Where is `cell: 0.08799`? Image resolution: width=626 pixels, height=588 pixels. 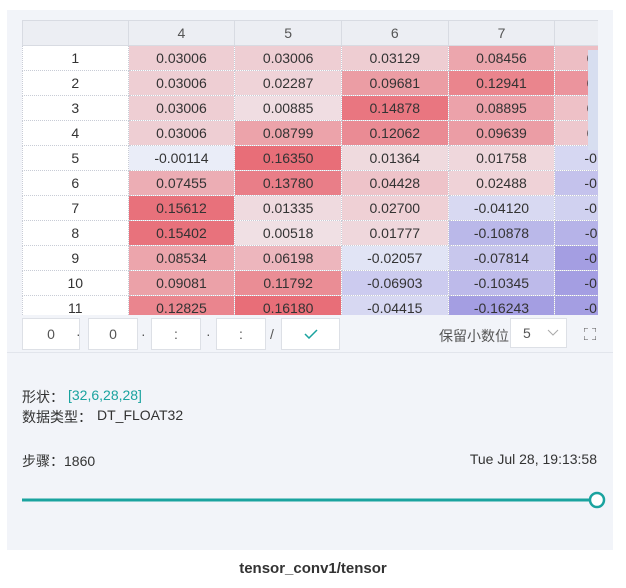
cell: 0.08799 is located at coordinates (288, 133).